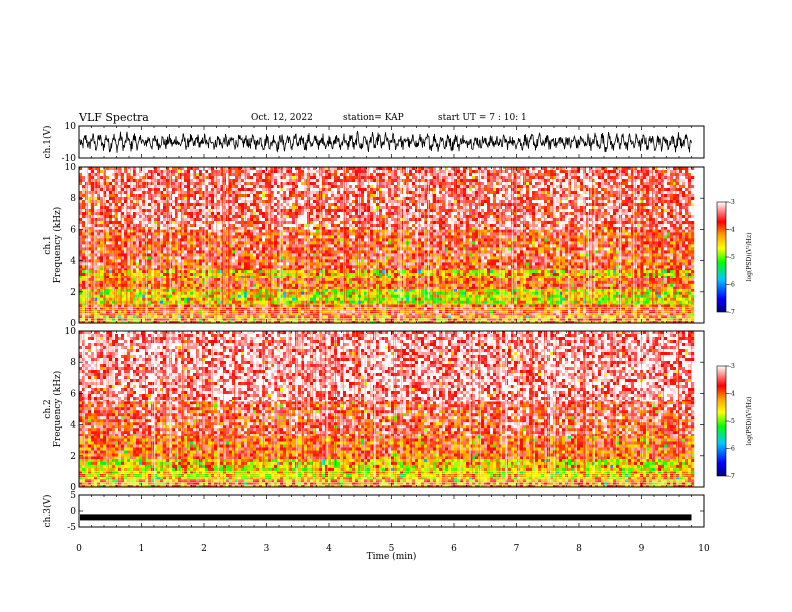 The width and height of the screenshot is (792, 612). Describe the element at coordinates (454, 549) in the screenshot. I see `x-tick-label: 6` at that location.